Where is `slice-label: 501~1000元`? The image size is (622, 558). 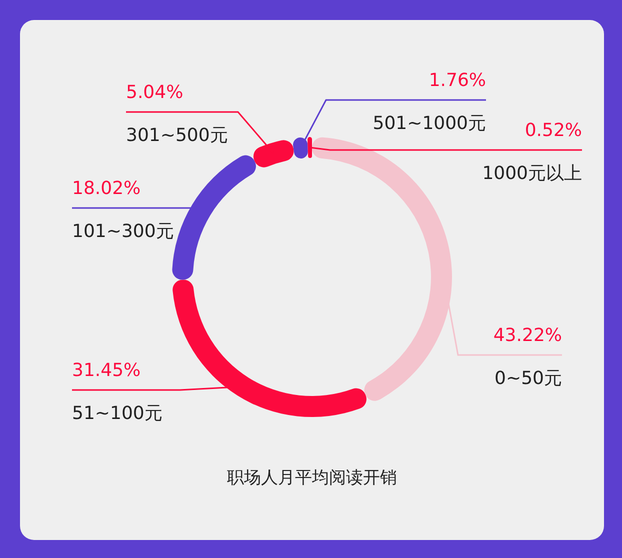 slice-label: 501~1000元 is located at coordinates (429, 123).